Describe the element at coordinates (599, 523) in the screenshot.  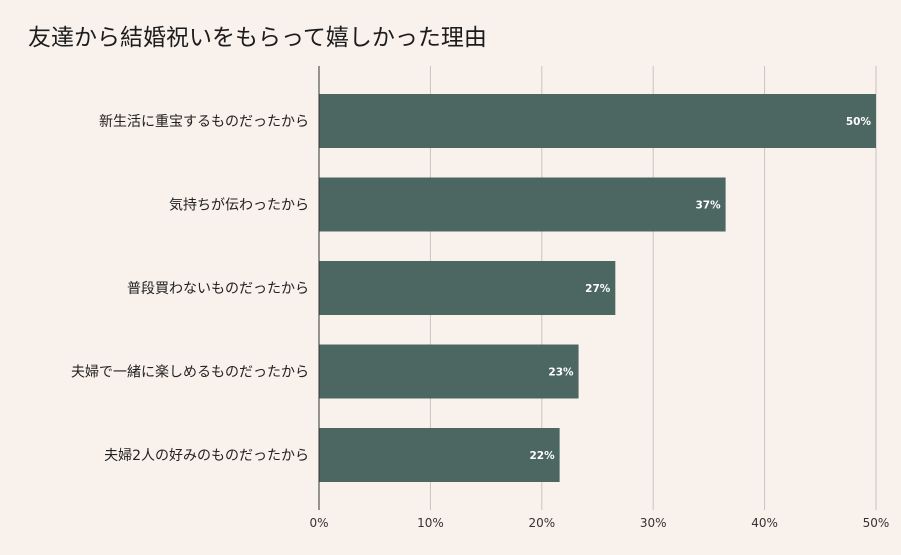
I see `x-tick-labels: 0% 10% 20% 30% 40% 50%` at that location.